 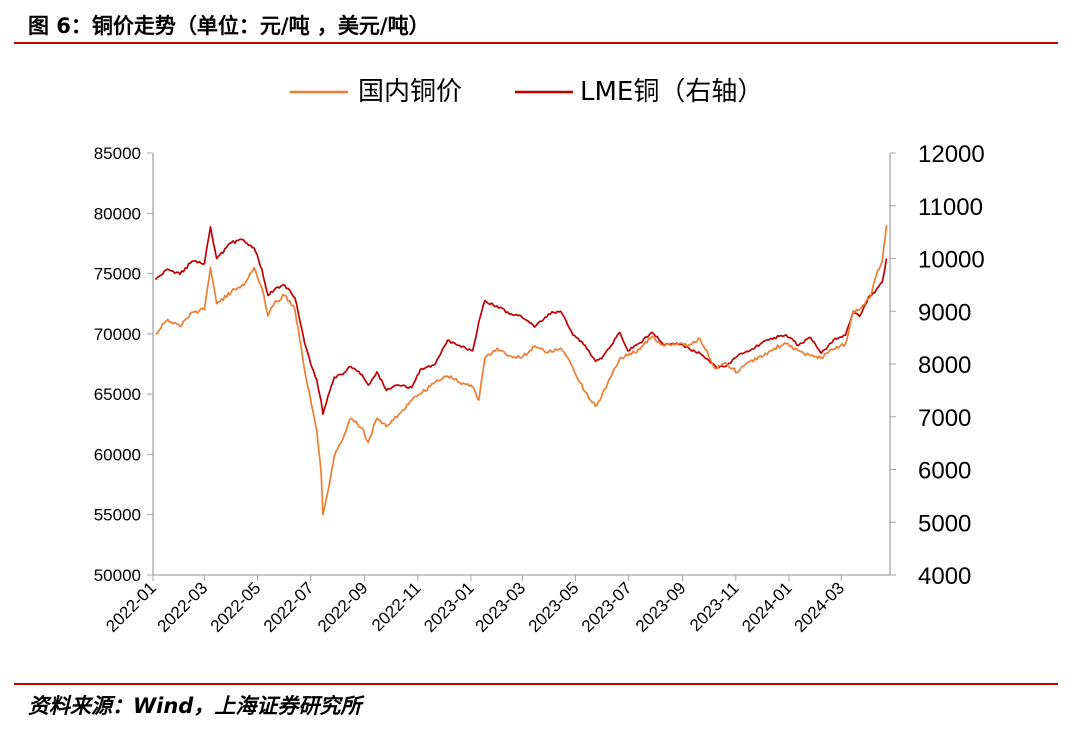 I want to click on x-tick-label: 2022-03, so click(x=183, y=607).